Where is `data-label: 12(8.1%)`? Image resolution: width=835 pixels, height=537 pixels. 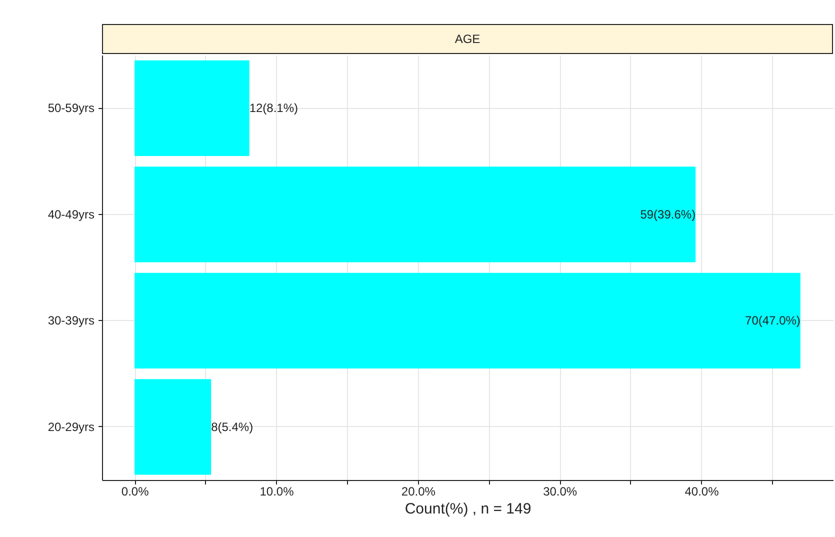
data-label: 12(8.1%) is located at coordinates (273, 108).